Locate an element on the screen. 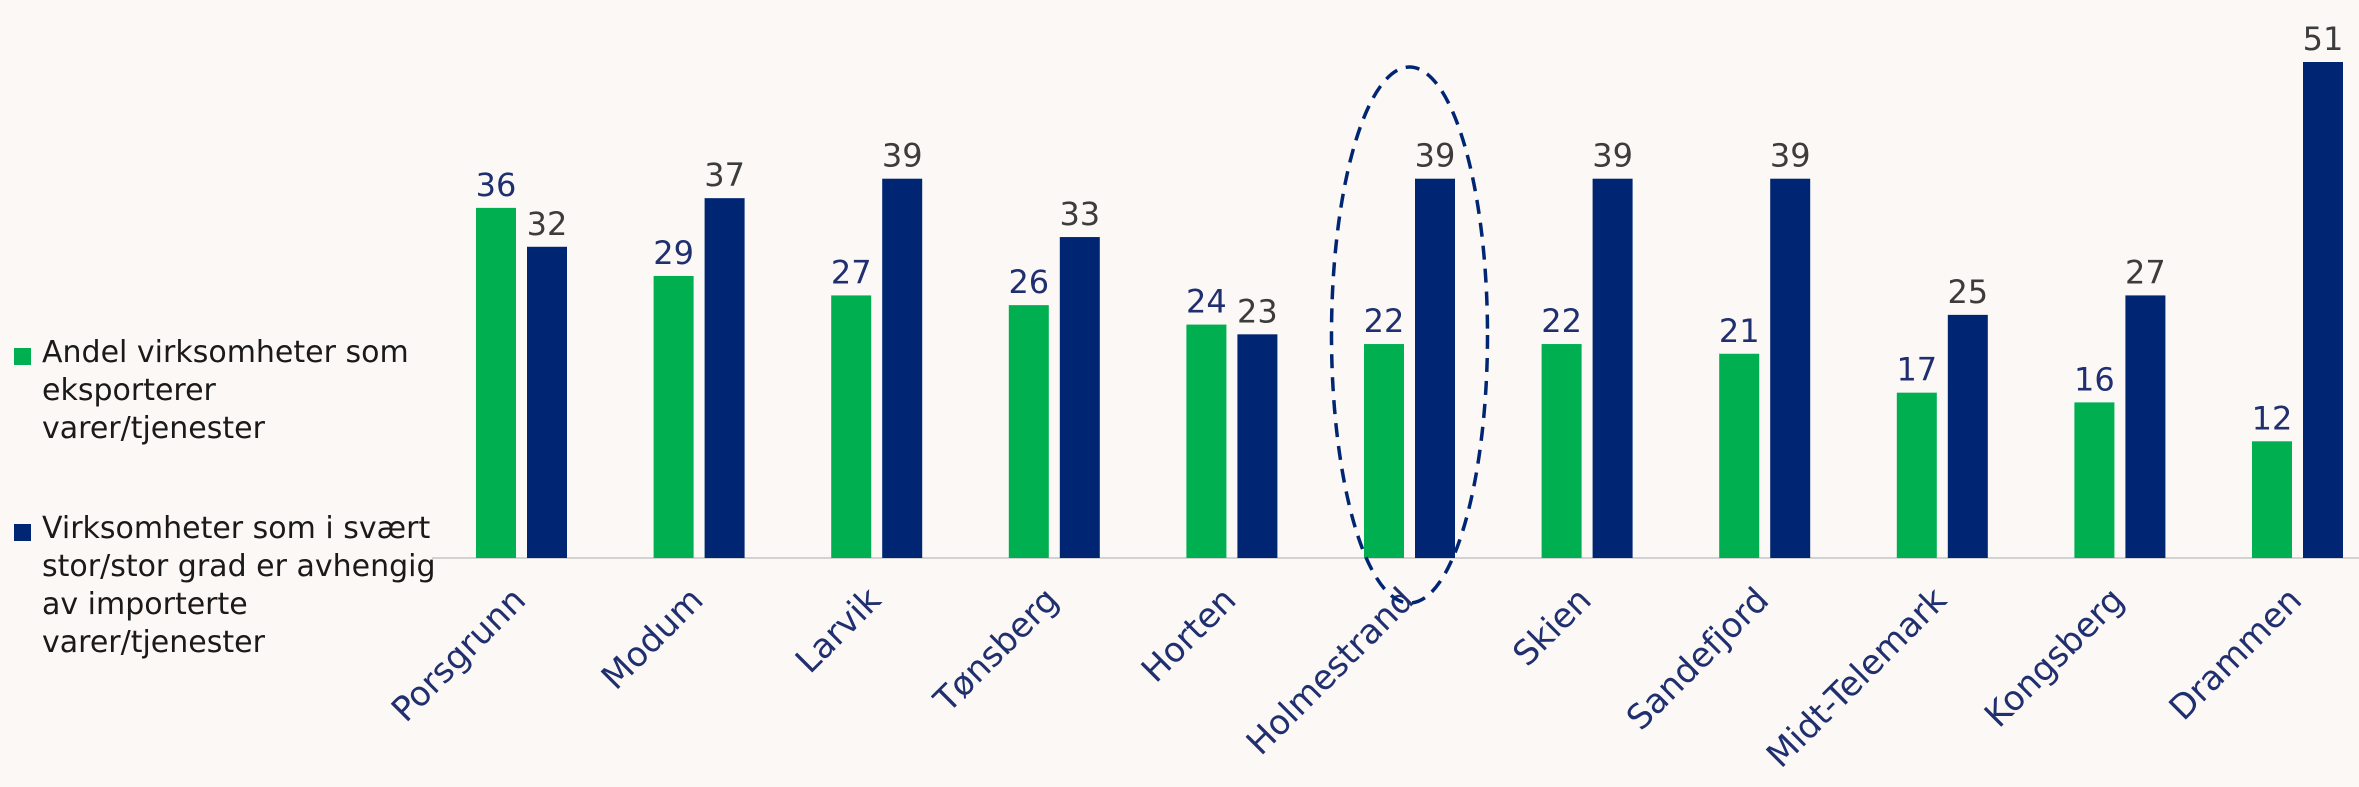 The height and width of the screenshot is (787, 2359). value-label-porsgrunn-series-2: 32 is located at coordinates (547, 224).